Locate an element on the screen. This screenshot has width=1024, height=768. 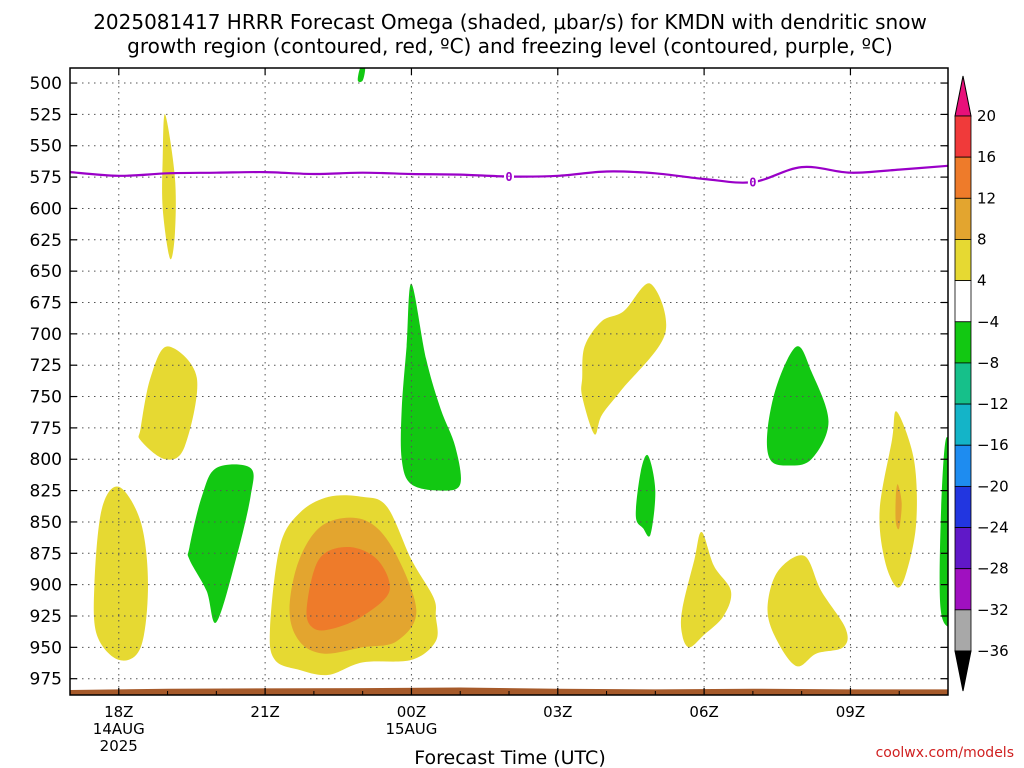
y-tick-label-975: 975 is located at coordinates (46, 680).